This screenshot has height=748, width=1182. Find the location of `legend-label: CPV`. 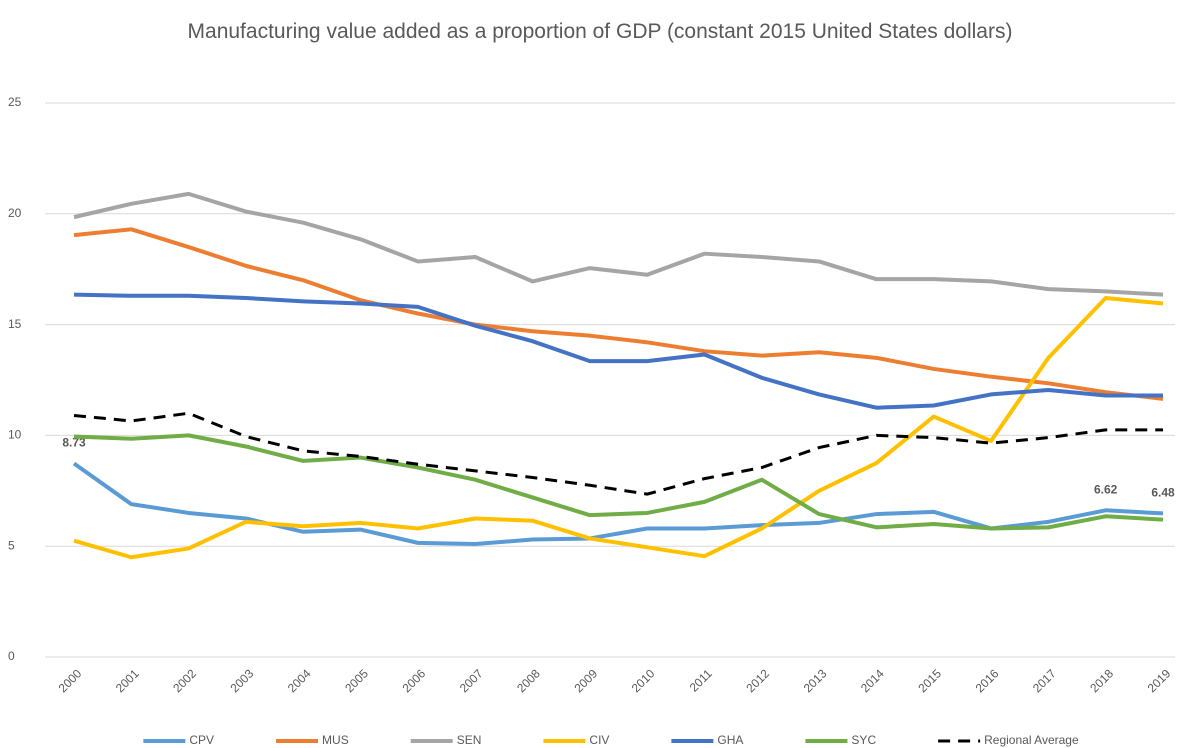

legend-label: CPV is located at coordinates (201, 740).